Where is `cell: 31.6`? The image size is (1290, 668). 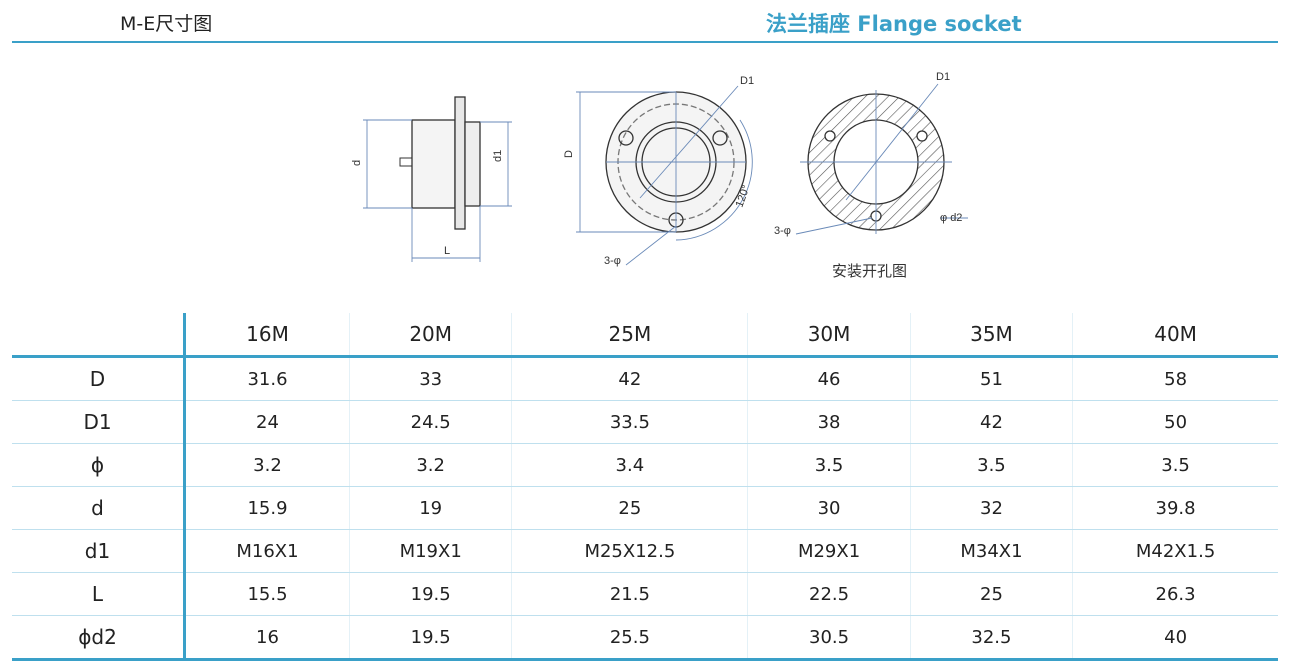
cell: 31.6 is located at coordinates (267, 378).